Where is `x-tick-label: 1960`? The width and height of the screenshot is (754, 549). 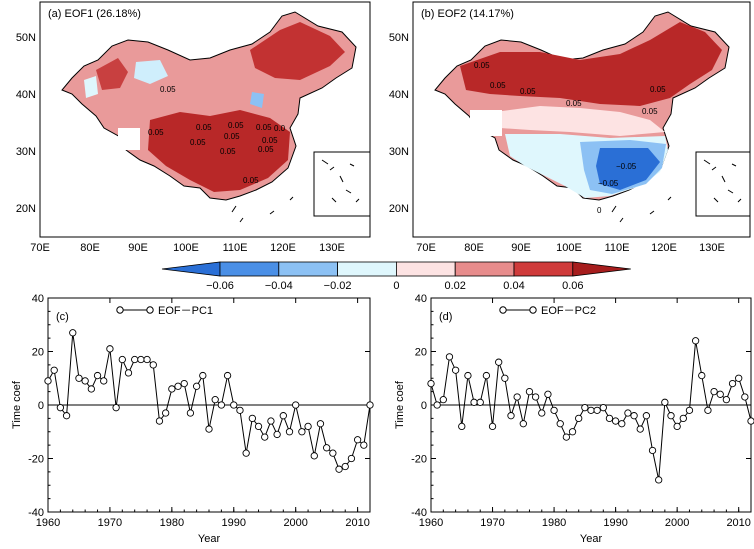
x-tick-label: 1960 is located at coordinates (48, 523).